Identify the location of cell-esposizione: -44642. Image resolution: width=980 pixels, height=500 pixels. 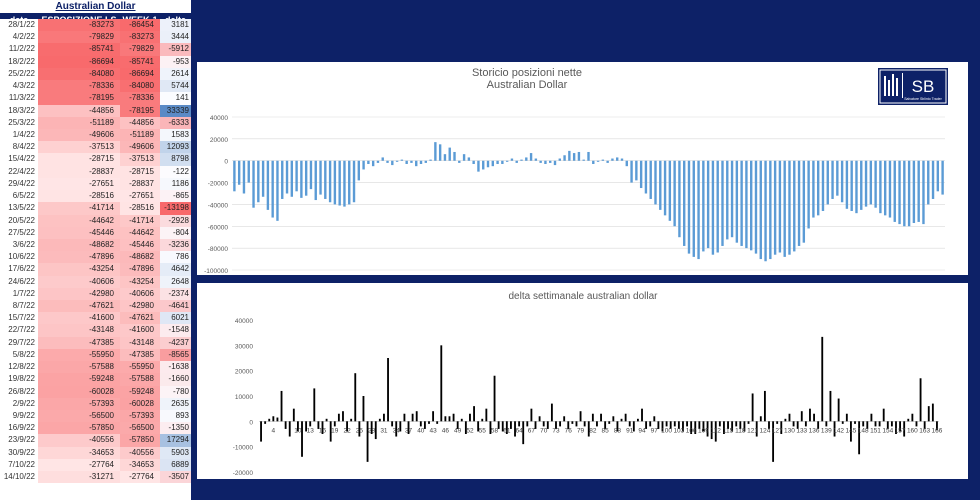
(79, 220).